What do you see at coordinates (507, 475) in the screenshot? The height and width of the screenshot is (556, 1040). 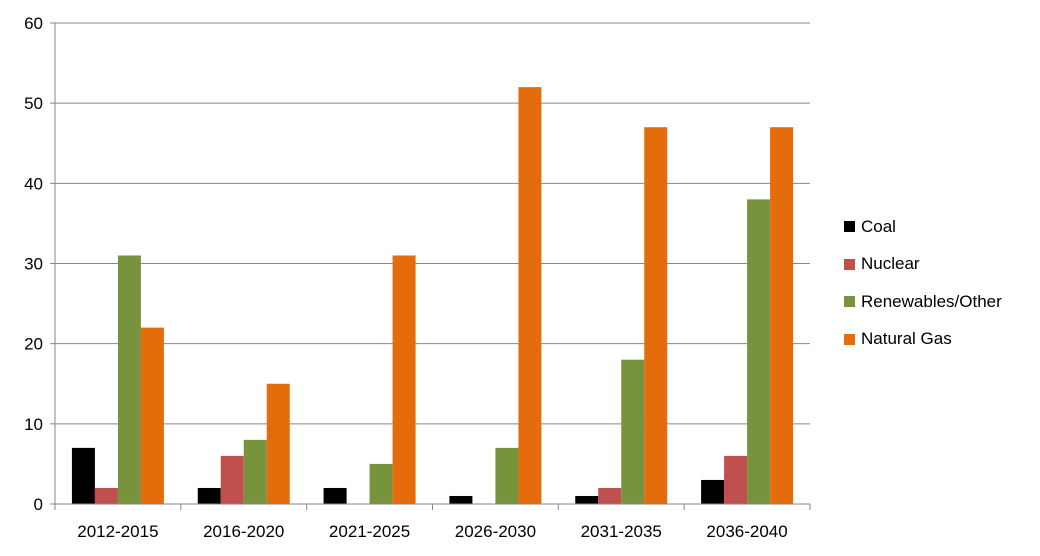 I see `bar-renewables-other-2026-2030` at bounding box center [507, 475].